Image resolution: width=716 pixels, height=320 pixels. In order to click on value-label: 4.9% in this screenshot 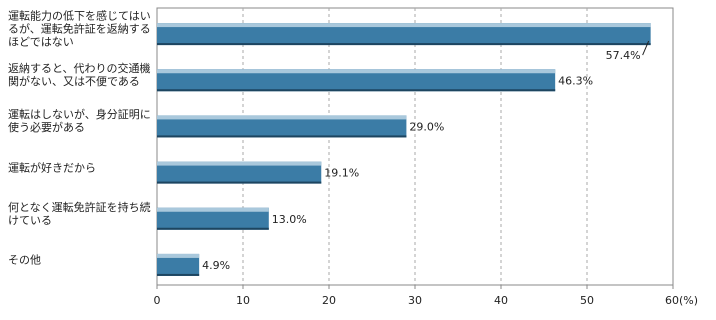, I will do `click(216, 265)`.